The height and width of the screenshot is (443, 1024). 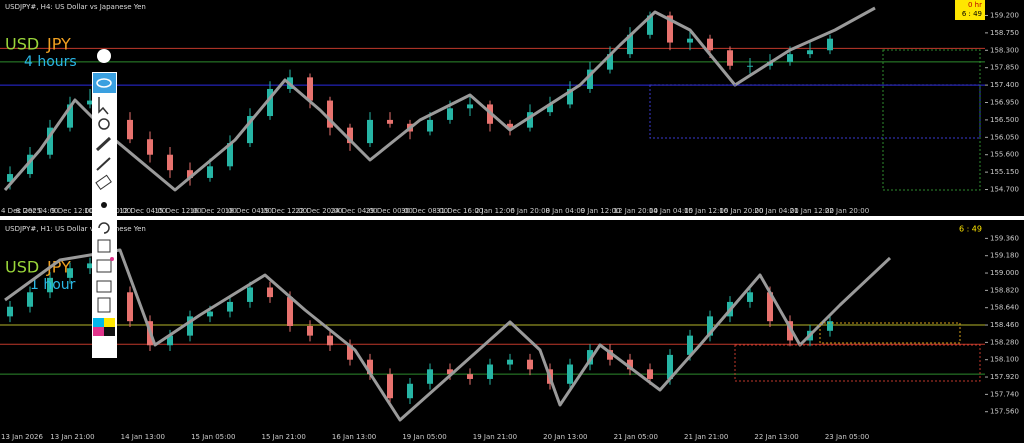 What do you see at coordinates (248, 211) in the screenshot?
I see `x-tick-label: 18 Dec 04:00` at bounding box center [248, 211].